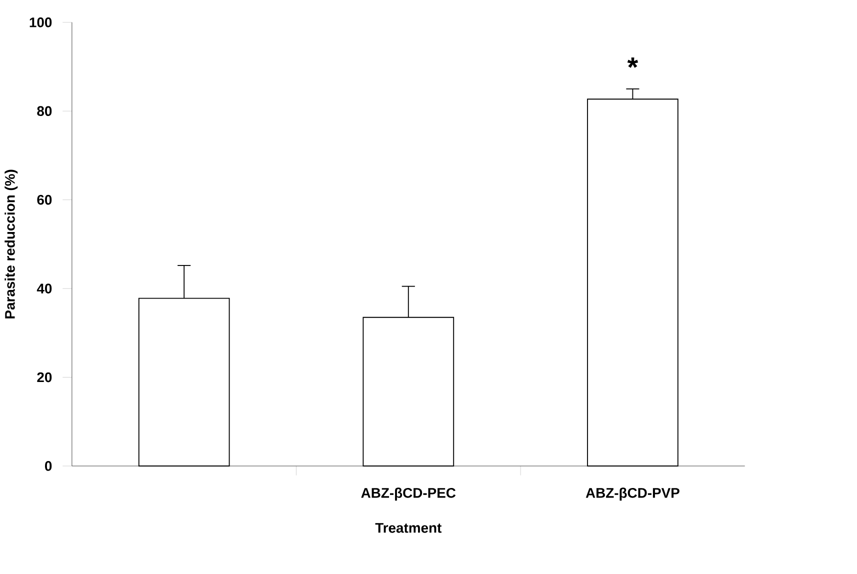 The height and width of the screenshot is (574, 857). What do you see at coordinates (632, 62) in the screenshot?
I see `annotation: *` at bounding box center [632, 62].